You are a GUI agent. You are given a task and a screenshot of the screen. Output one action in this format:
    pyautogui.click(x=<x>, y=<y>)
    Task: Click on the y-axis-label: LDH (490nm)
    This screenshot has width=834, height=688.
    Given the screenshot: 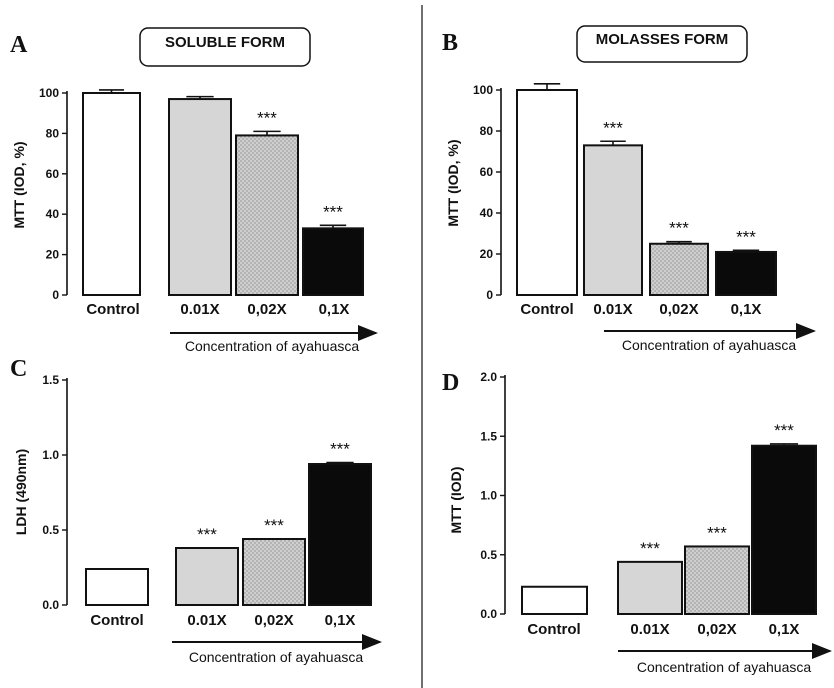 What is the action you would take?
    pyautogui.click(x=21, y=492)
    